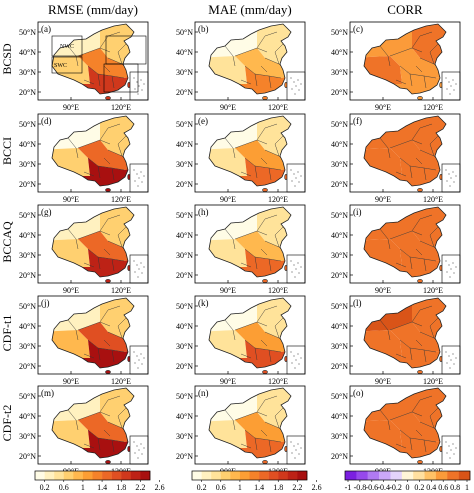 This screenshot has width=474, height=493. What do you see at coordinates (47, 393) in the screenshot?
I see `panel-label: (m)` at bounding box center [47, 393].